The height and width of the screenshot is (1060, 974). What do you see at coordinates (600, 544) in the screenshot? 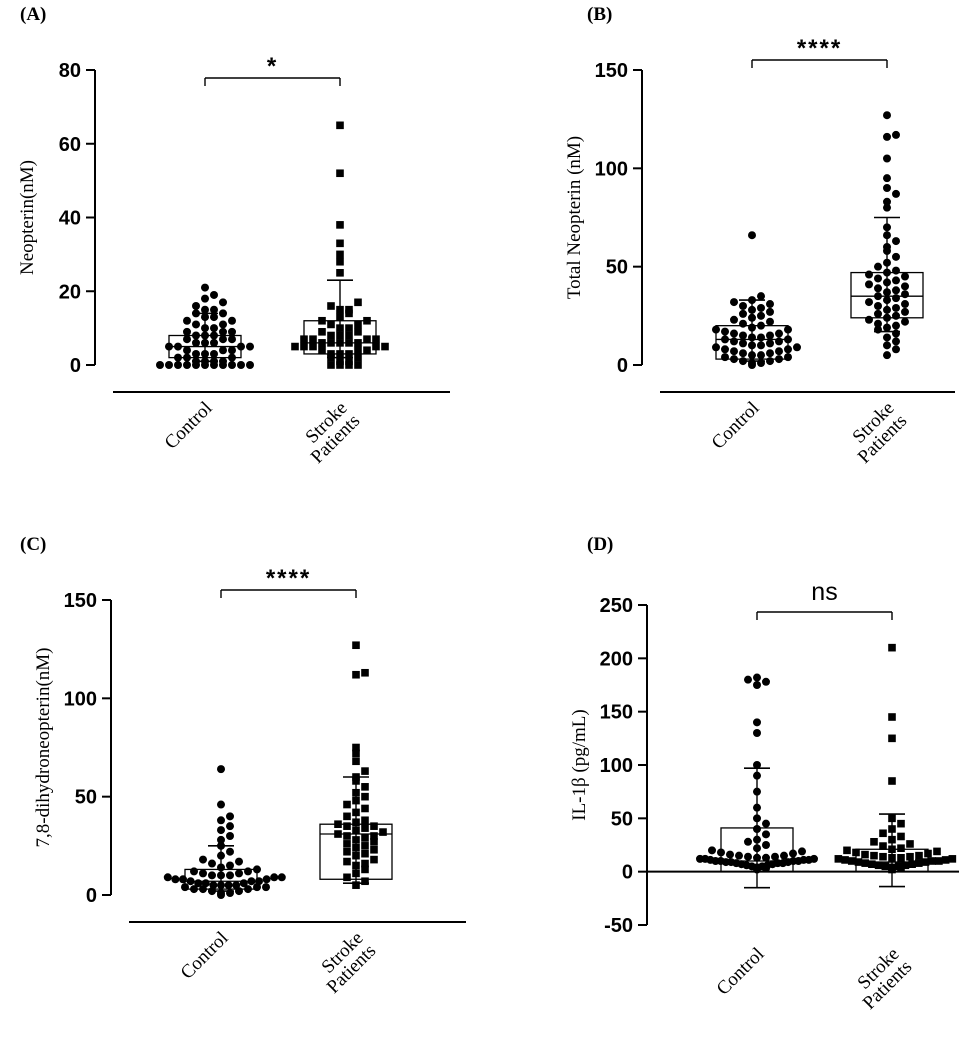
I see `panel-label: (D)` at bounding box center [600, 544].